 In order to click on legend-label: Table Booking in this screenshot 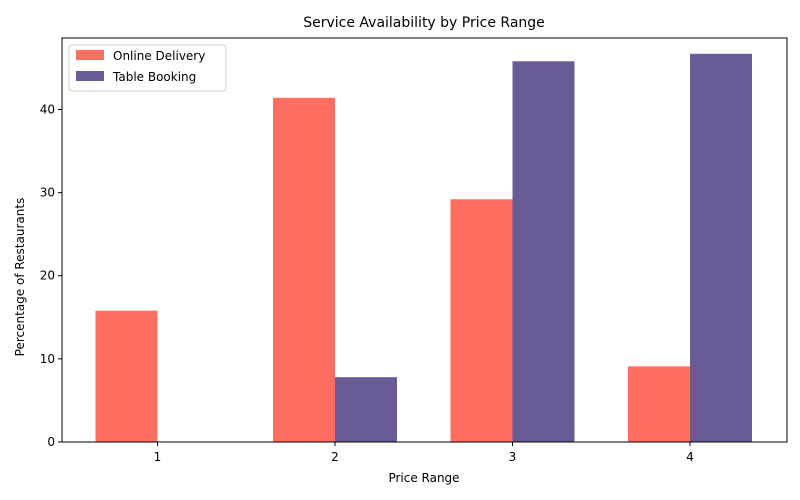, I will do `click(154, 77)`.